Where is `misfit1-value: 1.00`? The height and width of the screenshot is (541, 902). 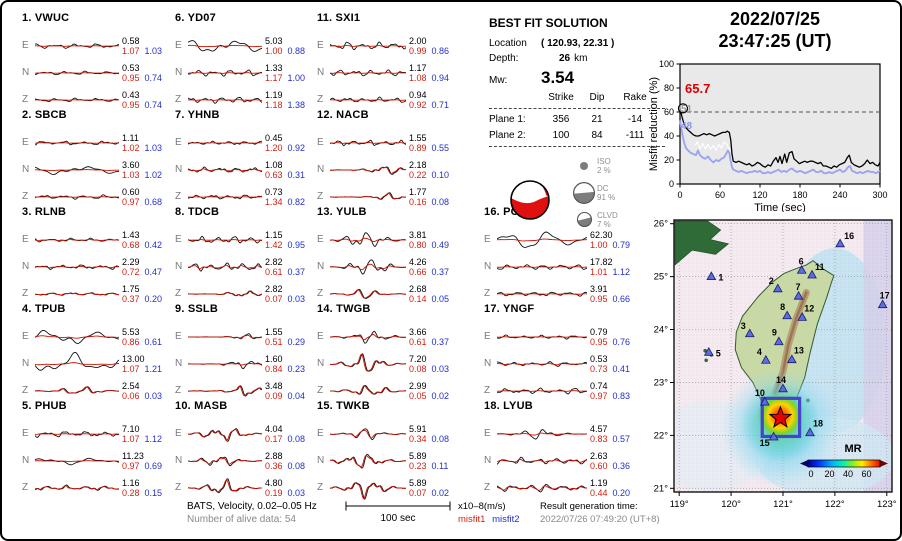
misfit1-value: 1.00 is located at coordinates (599, 244).